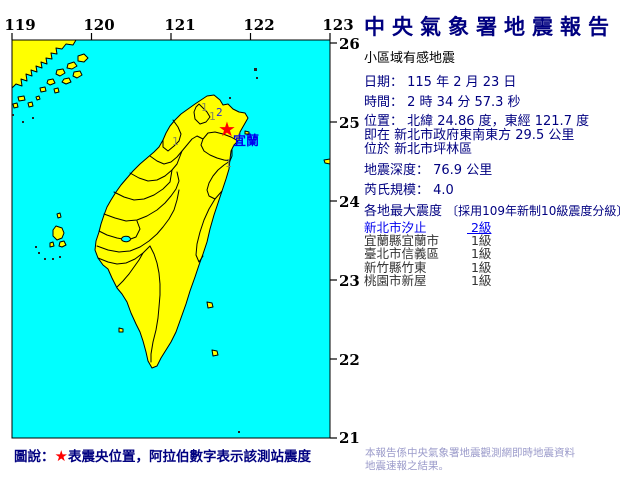 Image resolution: width=640 pixels, height=480 pixels. I want to click on station-name: 臺北市信義區, so click(402, 254).